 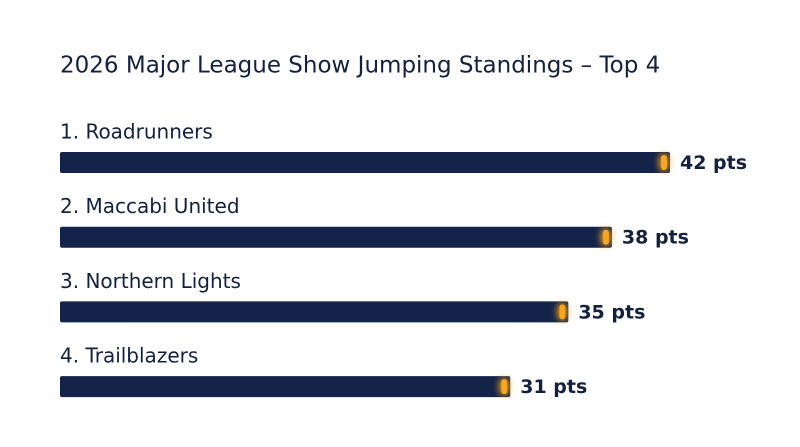 I want to click on category-label: 2. Maccabi United, so click(x=150, y=206).